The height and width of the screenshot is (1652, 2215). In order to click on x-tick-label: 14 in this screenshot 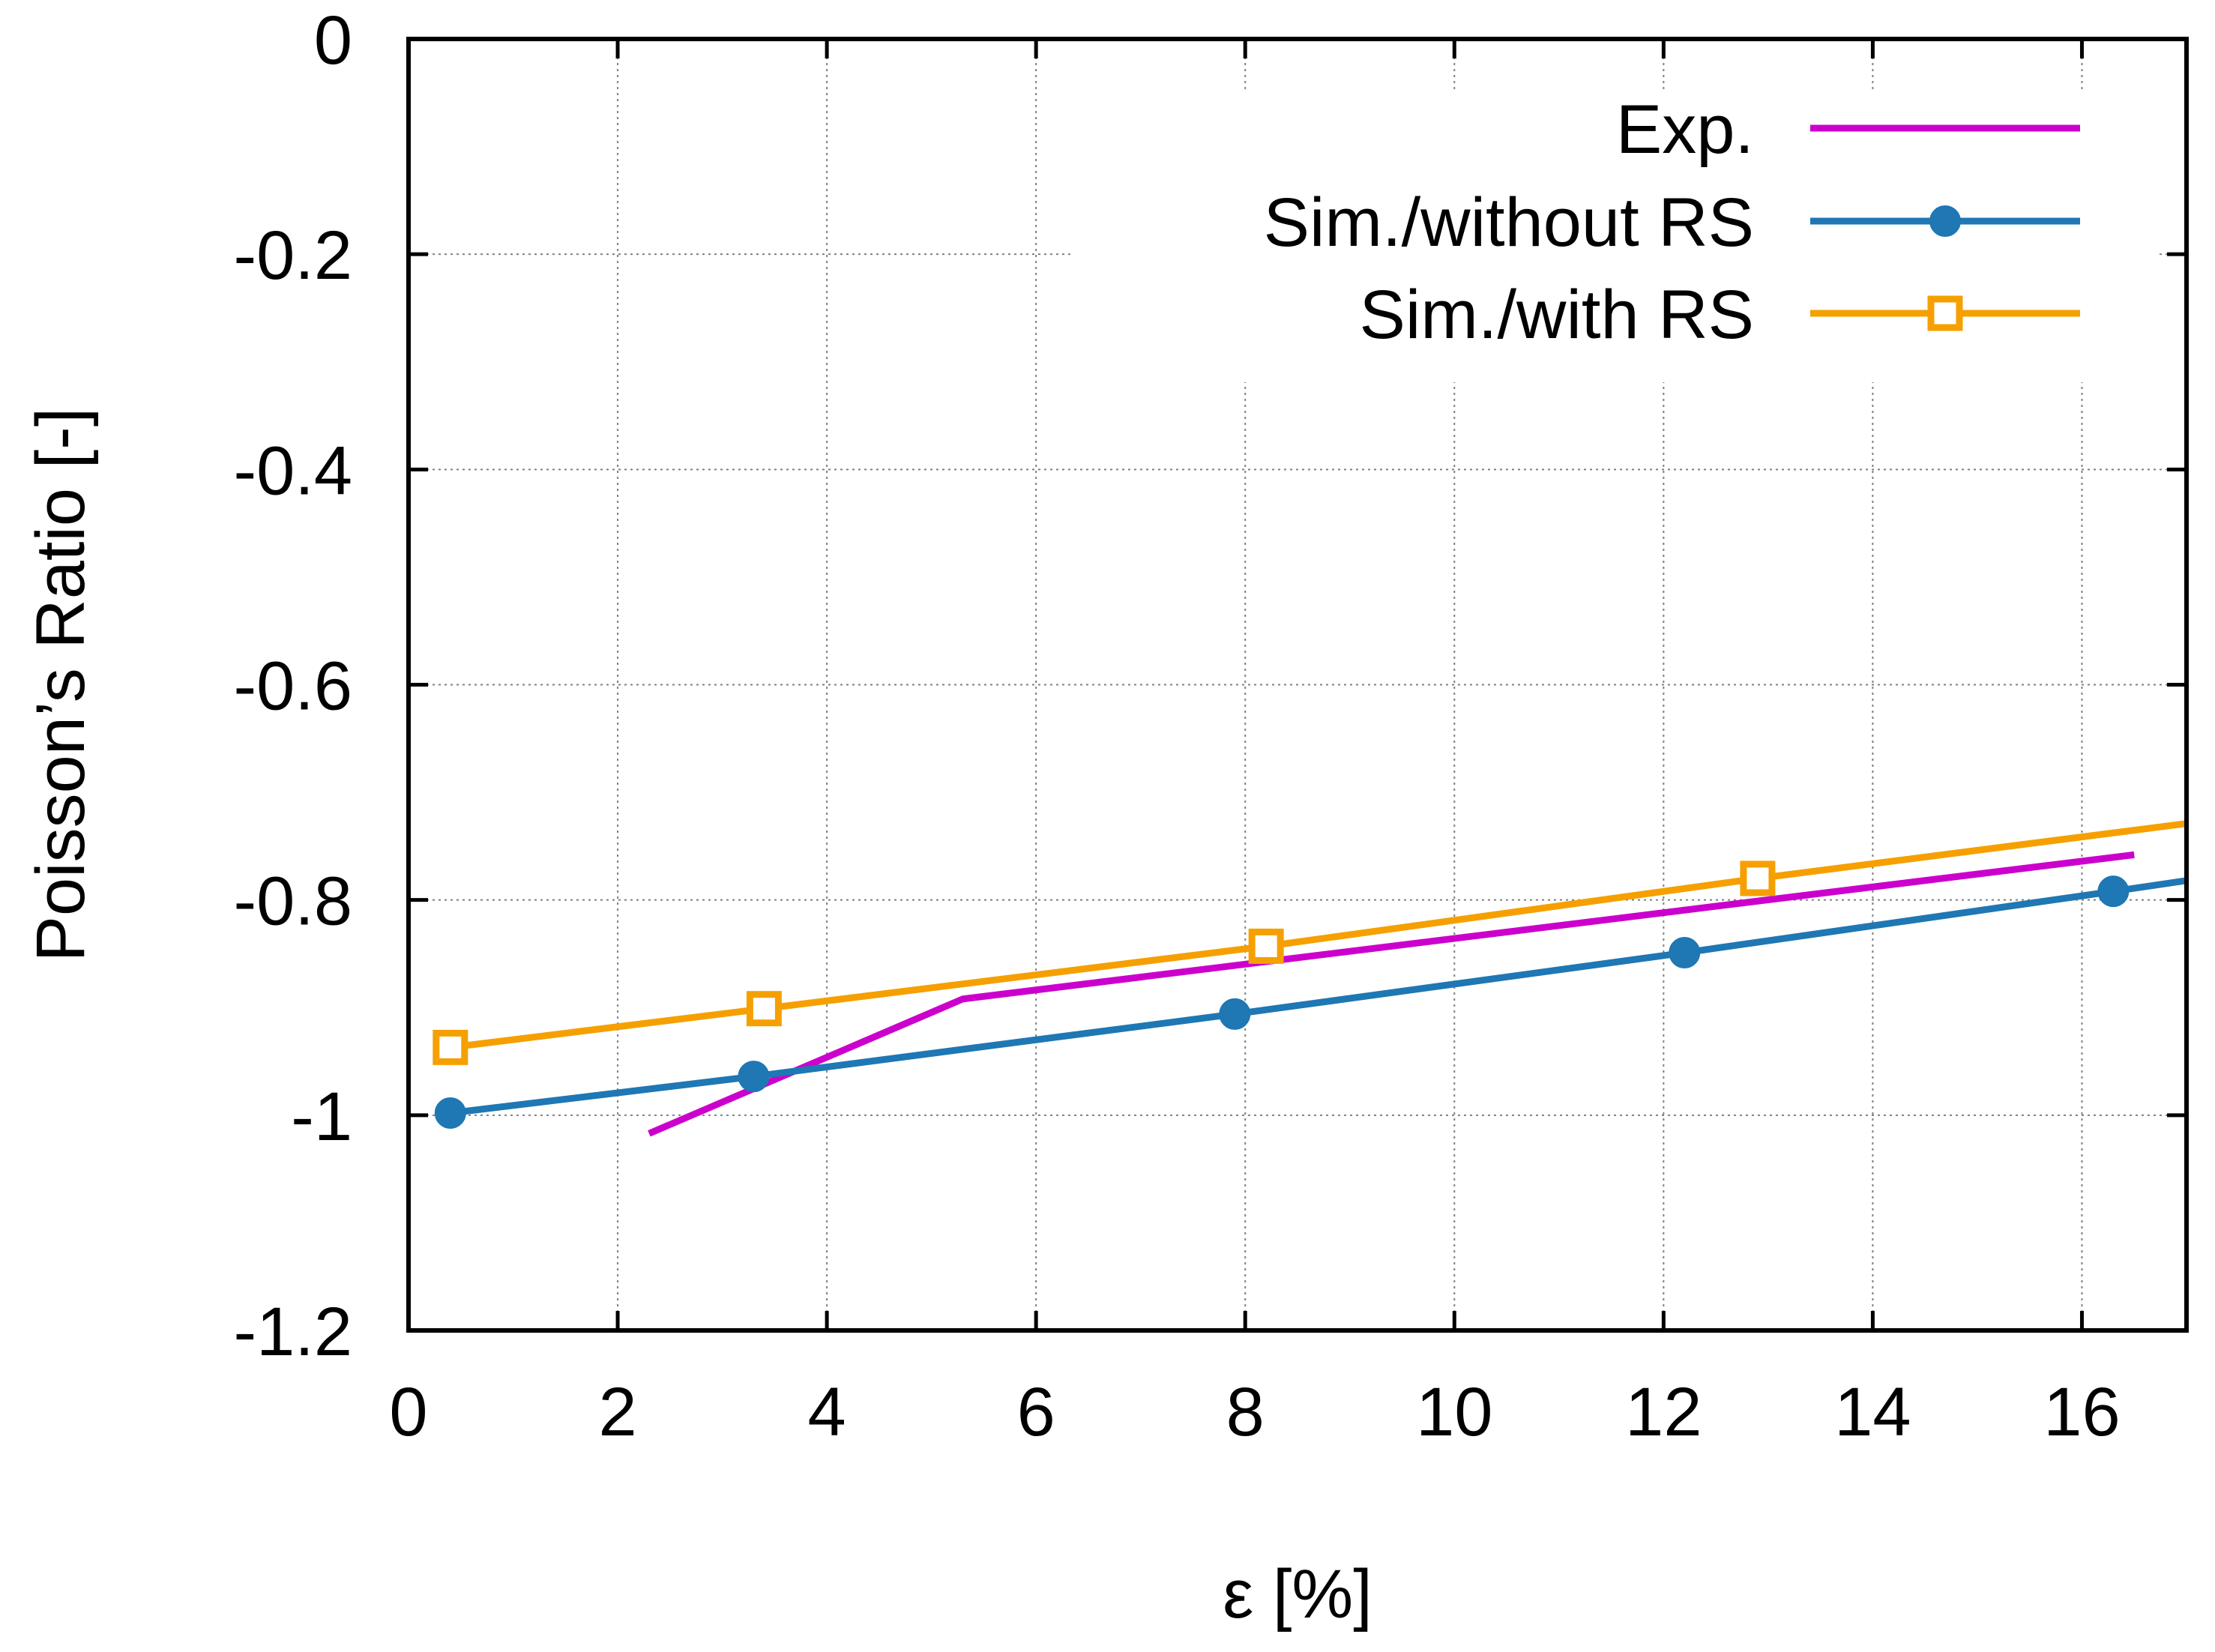, I will do `click(1872, 1412)`.